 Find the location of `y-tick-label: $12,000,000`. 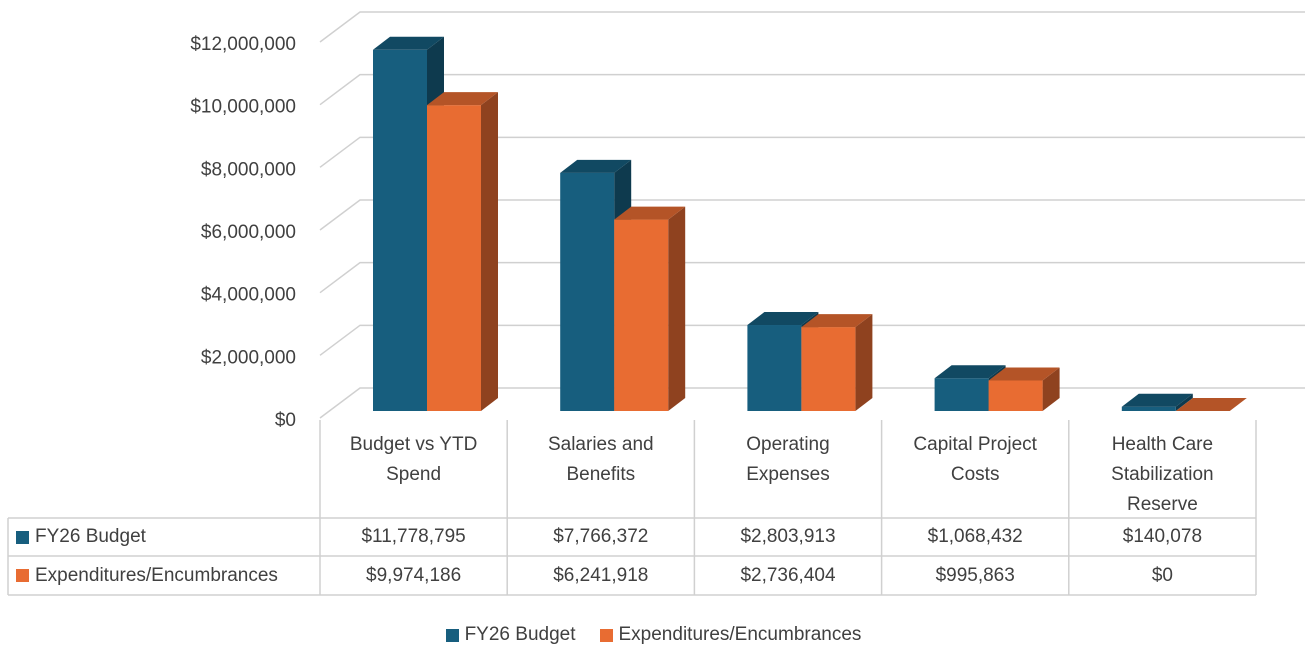

y-tick-label: $12,000,000 is located at coordinates (243, 44).